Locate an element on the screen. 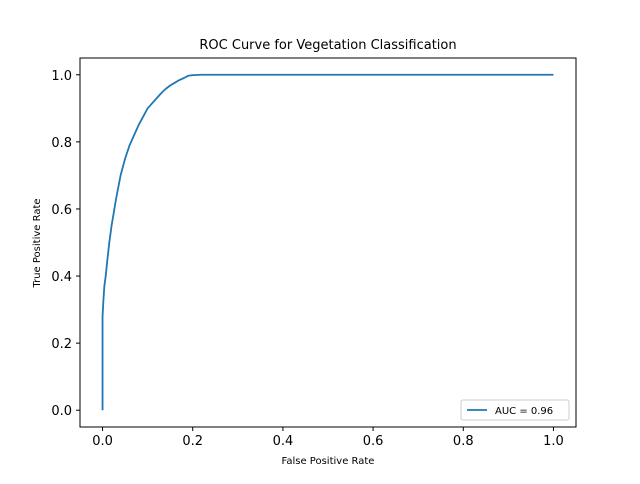 The width and height of the screenshot is (640, 484). x-tick-label: 0.6 is located at coordinates (373, 441).